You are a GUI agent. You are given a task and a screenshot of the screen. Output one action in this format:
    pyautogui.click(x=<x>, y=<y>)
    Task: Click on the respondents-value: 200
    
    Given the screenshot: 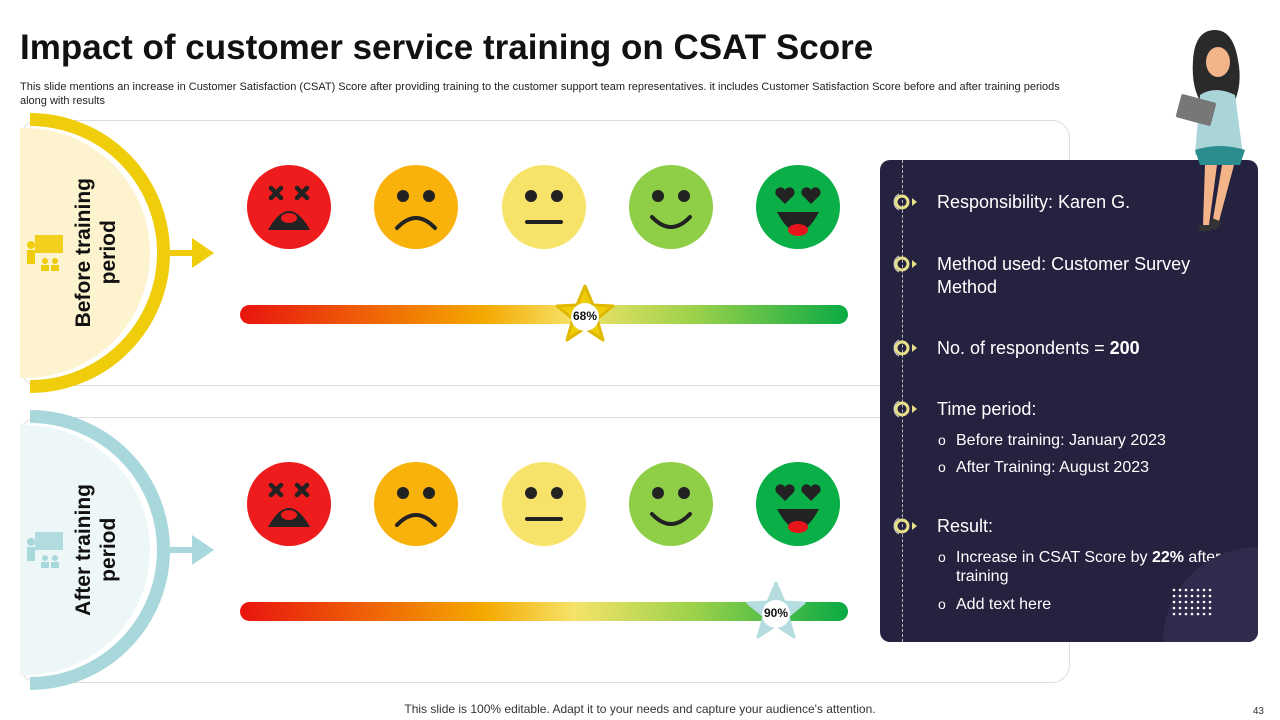 What is the action you would take?
    pyautogui.click(x=1124, y=348)
    